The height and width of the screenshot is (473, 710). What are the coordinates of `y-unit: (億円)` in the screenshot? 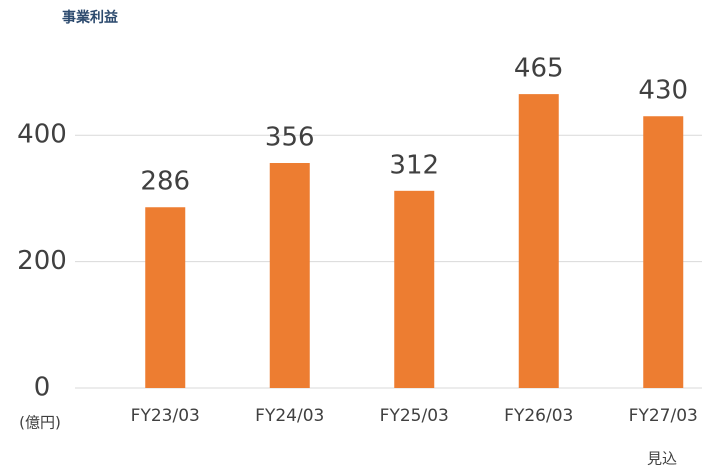 It's located at (40, 423).